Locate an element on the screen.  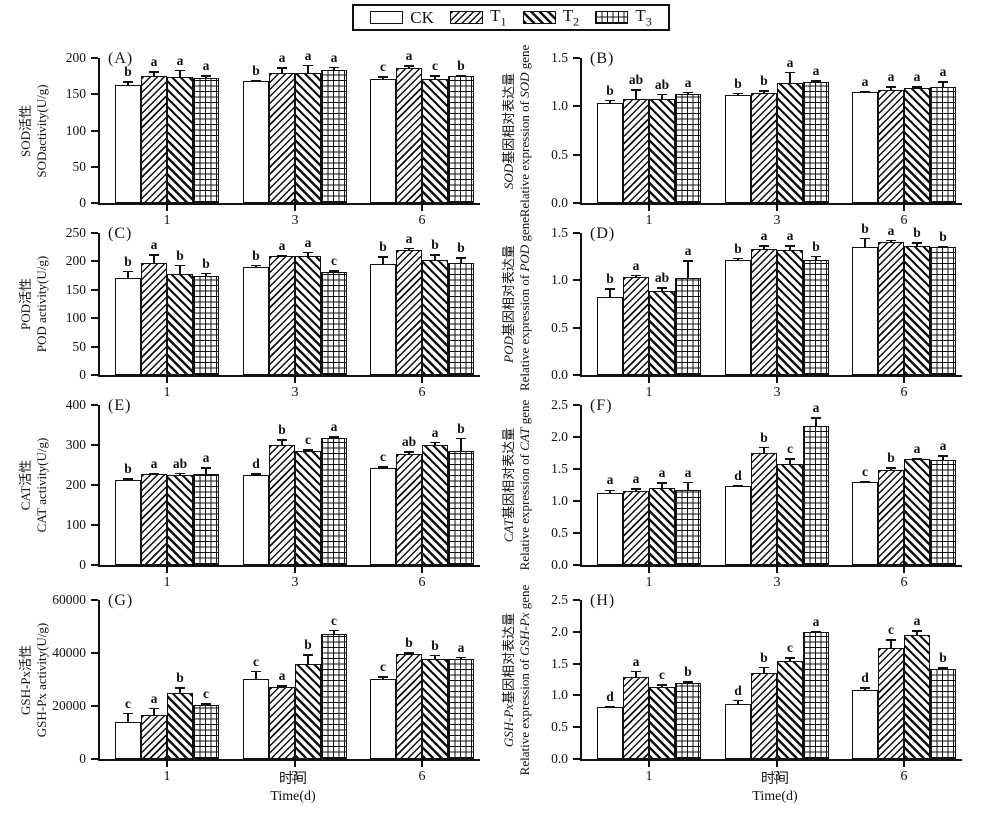
panel-C-plot: (C) 0 50 100 150 200 250 1 b a b b 3 b a a c 6 b a b b is located at coordinates (273, 312).